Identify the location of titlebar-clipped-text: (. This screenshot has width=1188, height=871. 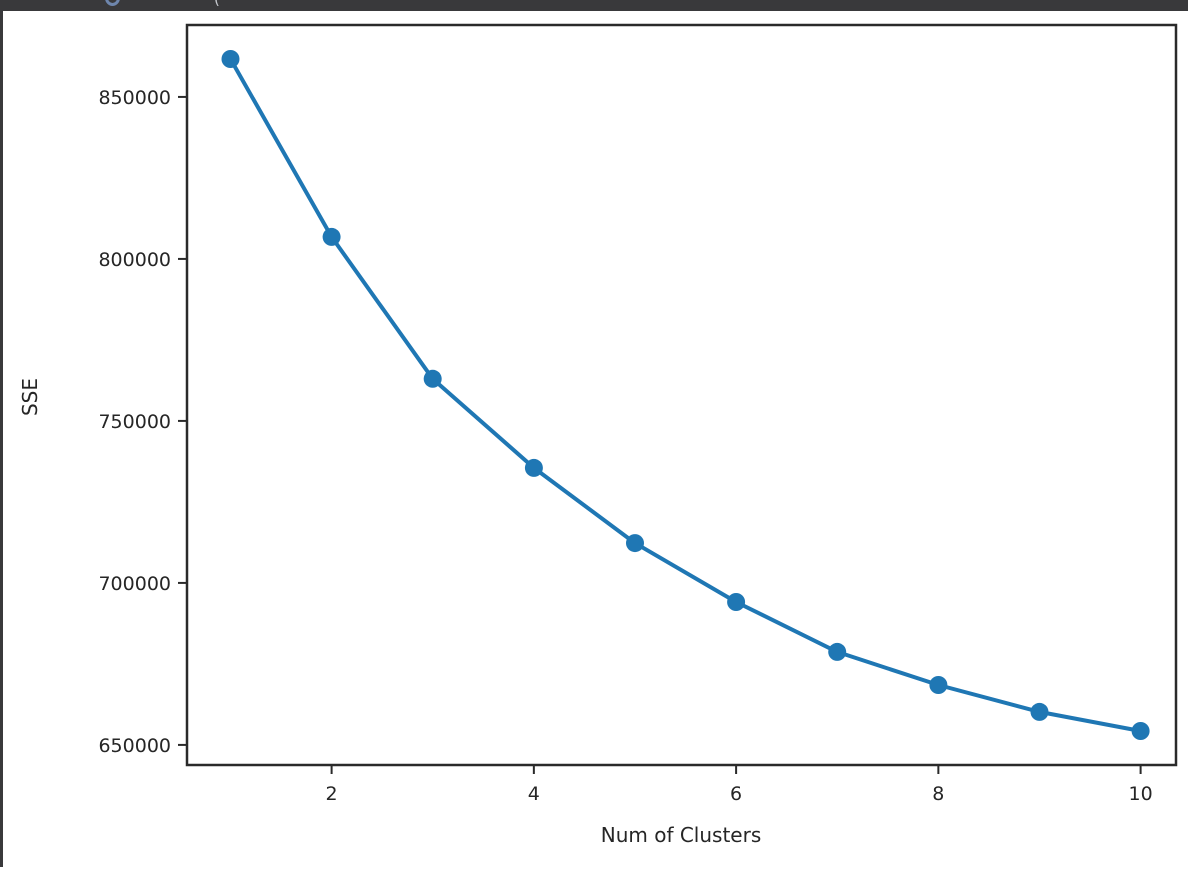
(217, 3).